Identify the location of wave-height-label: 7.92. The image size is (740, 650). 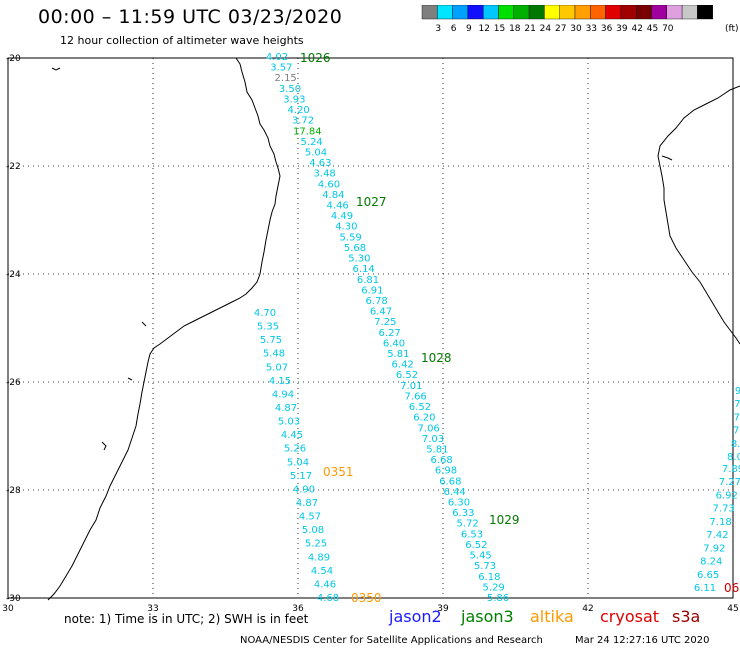
(714, 548).